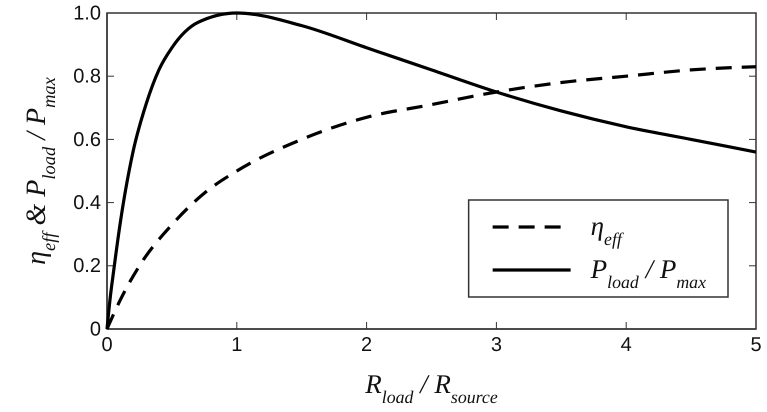 The image size is (767, 412). I want to click on x-tick-label: 4, so click(626, 345).